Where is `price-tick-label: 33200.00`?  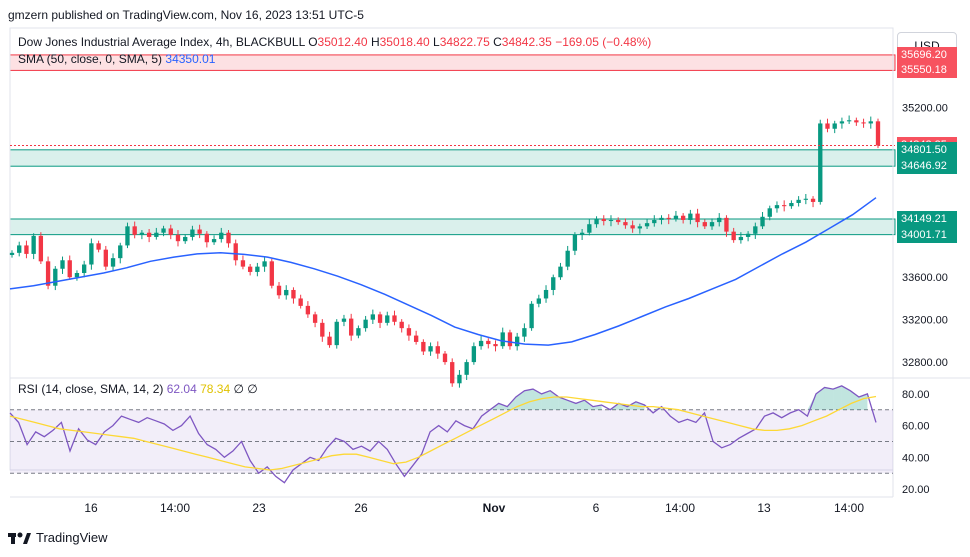 price-tick-label: 33200.00 is located at coordinates (925, 321).